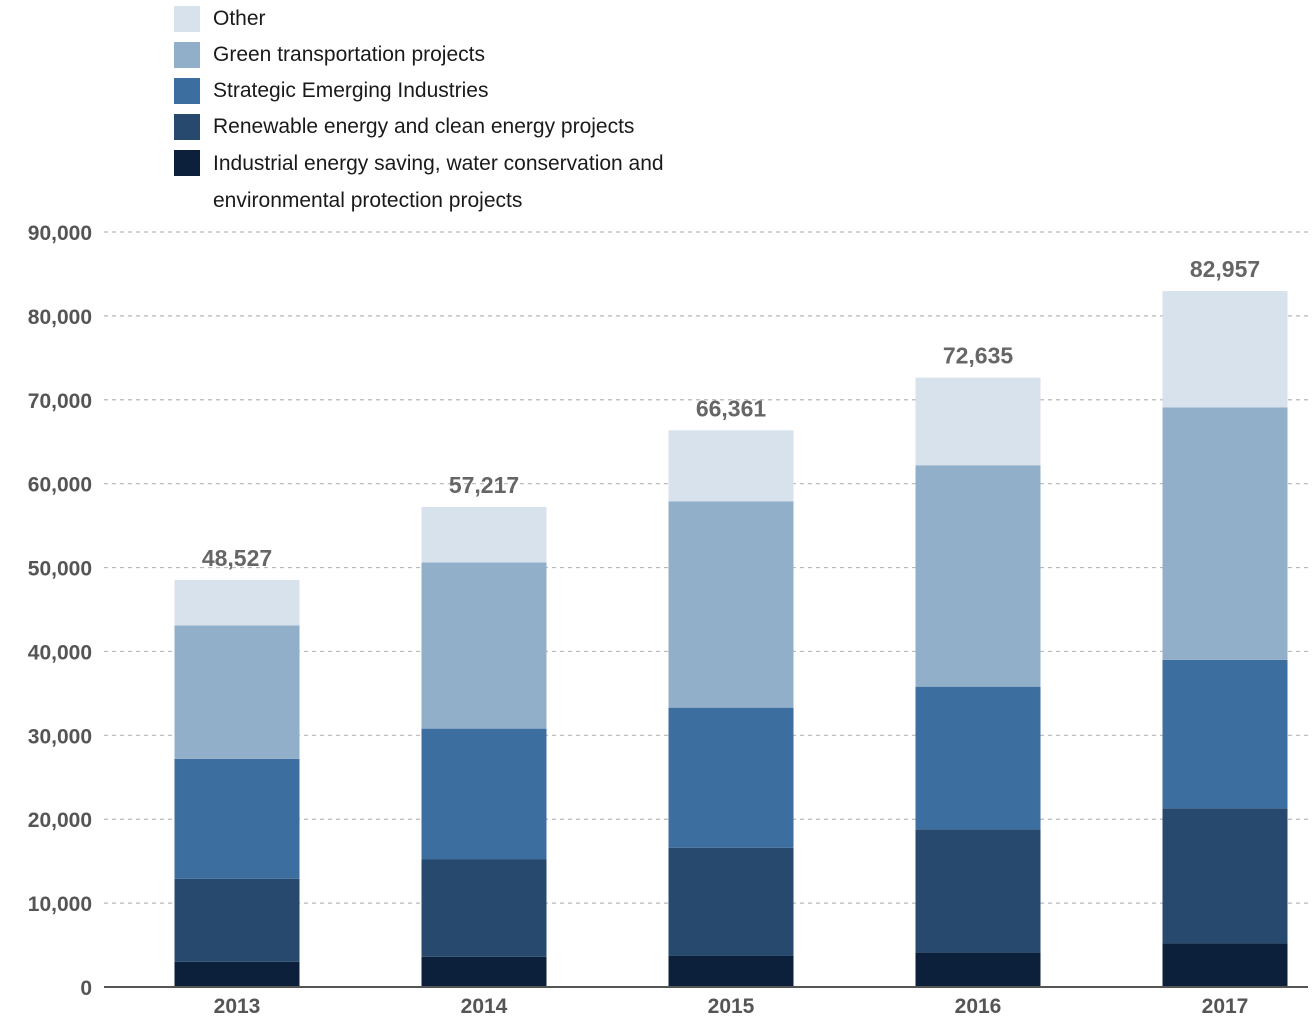 This screenshot has width=1313, height=1016. Describe the element at coordinates (60, 233) in the screenshot. I see `y-tick-label: 90,000` at that location.